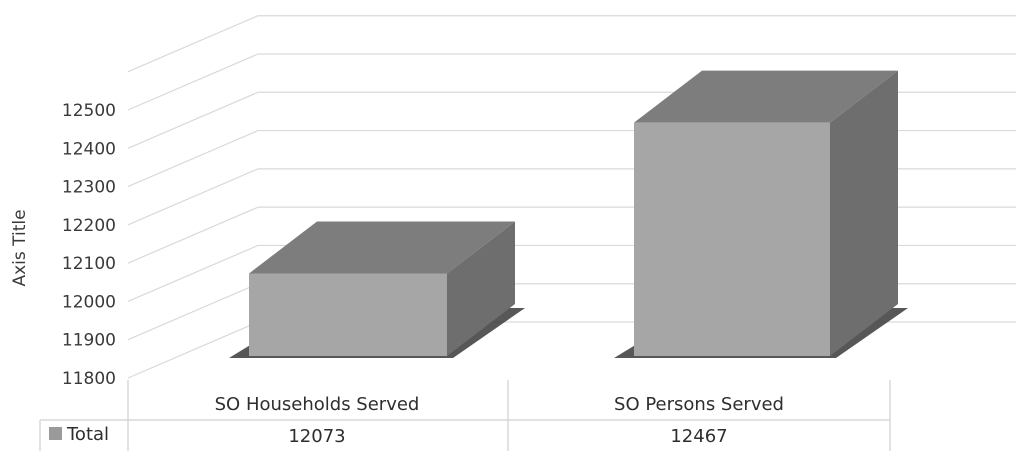 This screenshot has height=451, width=1016. I want to click on bar, so click(377, 289).